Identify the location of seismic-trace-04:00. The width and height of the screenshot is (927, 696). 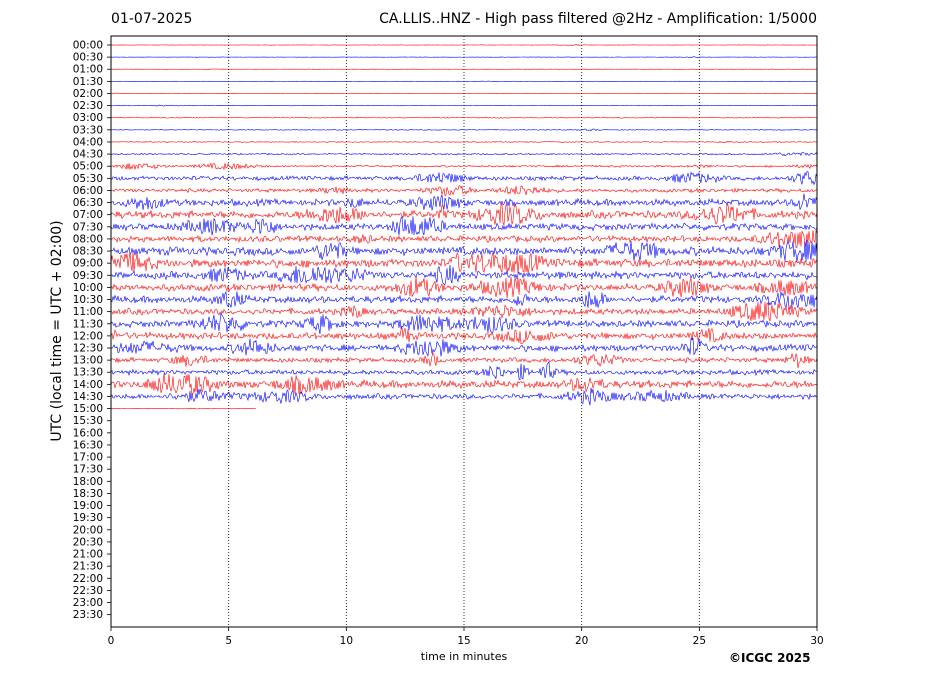
(464, 142).